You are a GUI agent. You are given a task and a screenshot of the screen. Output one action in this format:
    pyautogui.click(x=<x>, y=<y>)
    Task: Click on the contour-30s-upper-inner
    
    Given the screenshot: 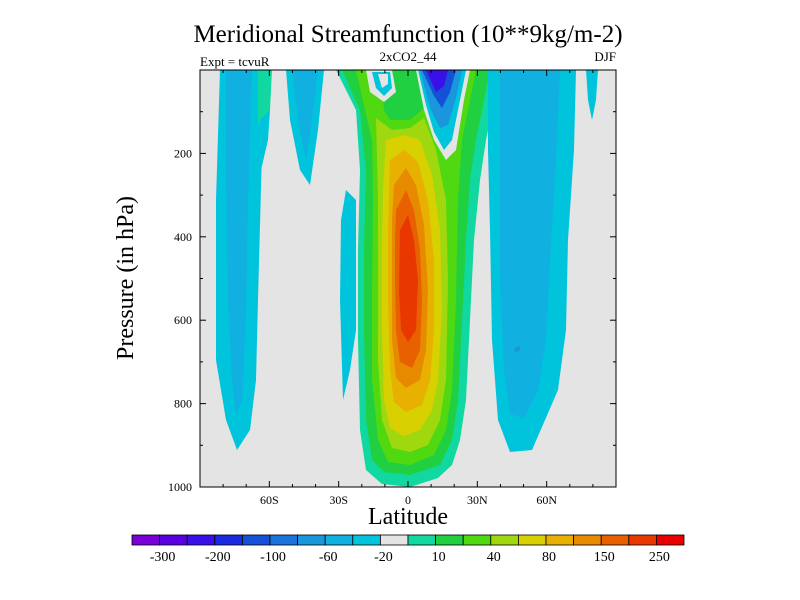 What is the action you would take?
    pyautogui.click(x=305, y=115)
    